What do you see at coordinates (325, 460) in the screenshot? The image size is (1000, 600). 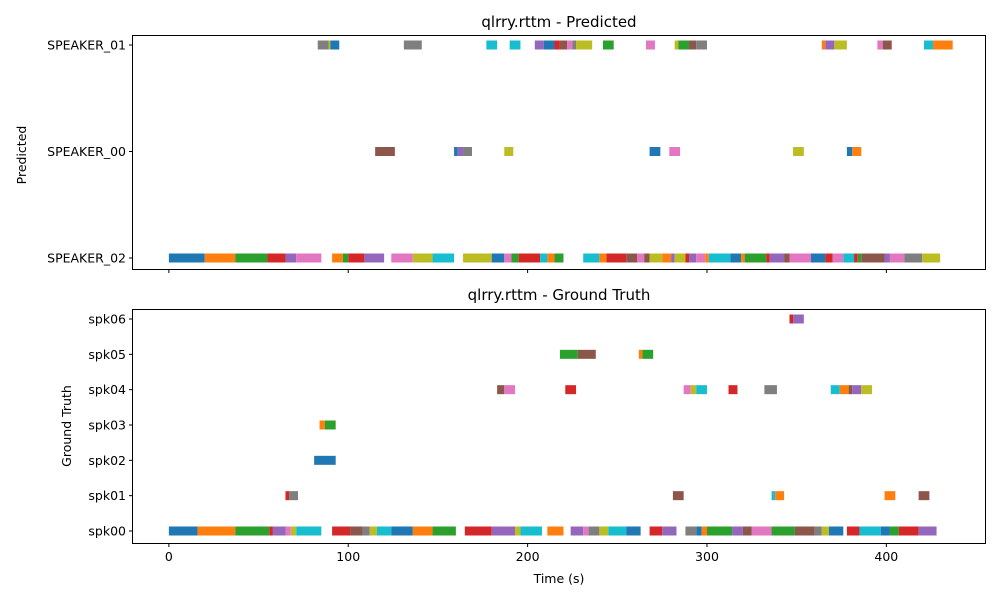 I see `segment-spk02` at bounding box center [325, 460].